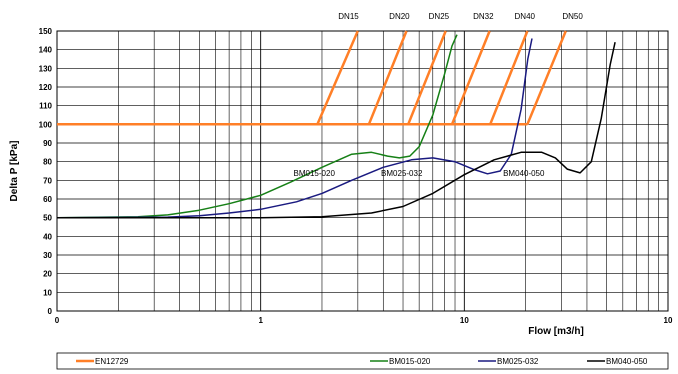 This screenshot has height=374, width=678. I want to click on y-tick-label: 80, so click(47, 162).